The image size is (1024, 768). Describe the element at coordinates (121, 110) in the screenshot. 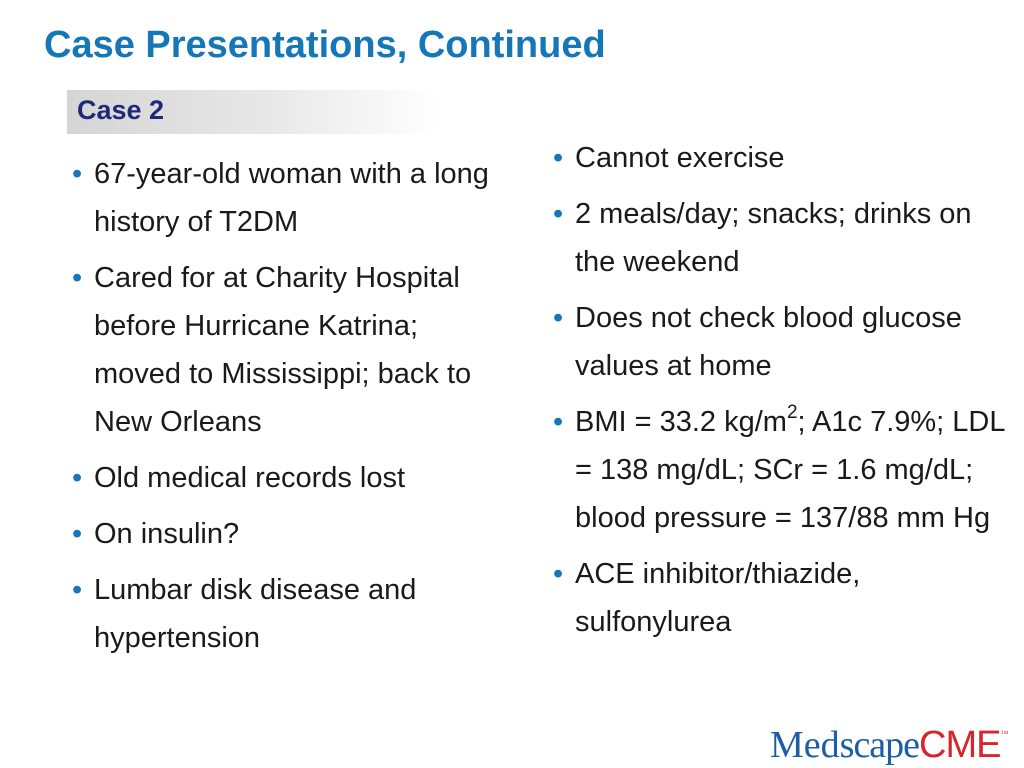

I see `case-label: Case 2` at that location.